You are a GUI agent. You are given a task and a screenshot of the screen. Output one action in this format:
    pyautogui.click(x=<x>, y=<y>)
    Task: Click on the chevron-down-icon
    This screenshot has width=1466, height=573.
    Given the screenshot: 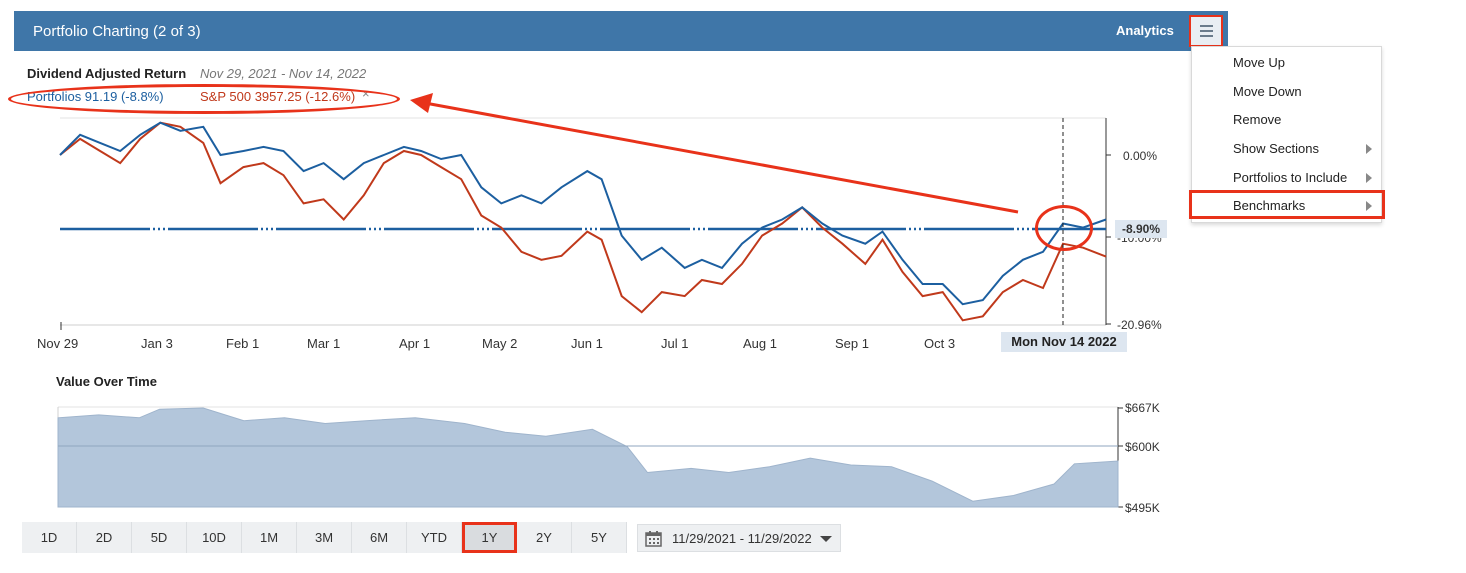 What is the action you would take?
    pyautogui.click(x=826, y=539)
    